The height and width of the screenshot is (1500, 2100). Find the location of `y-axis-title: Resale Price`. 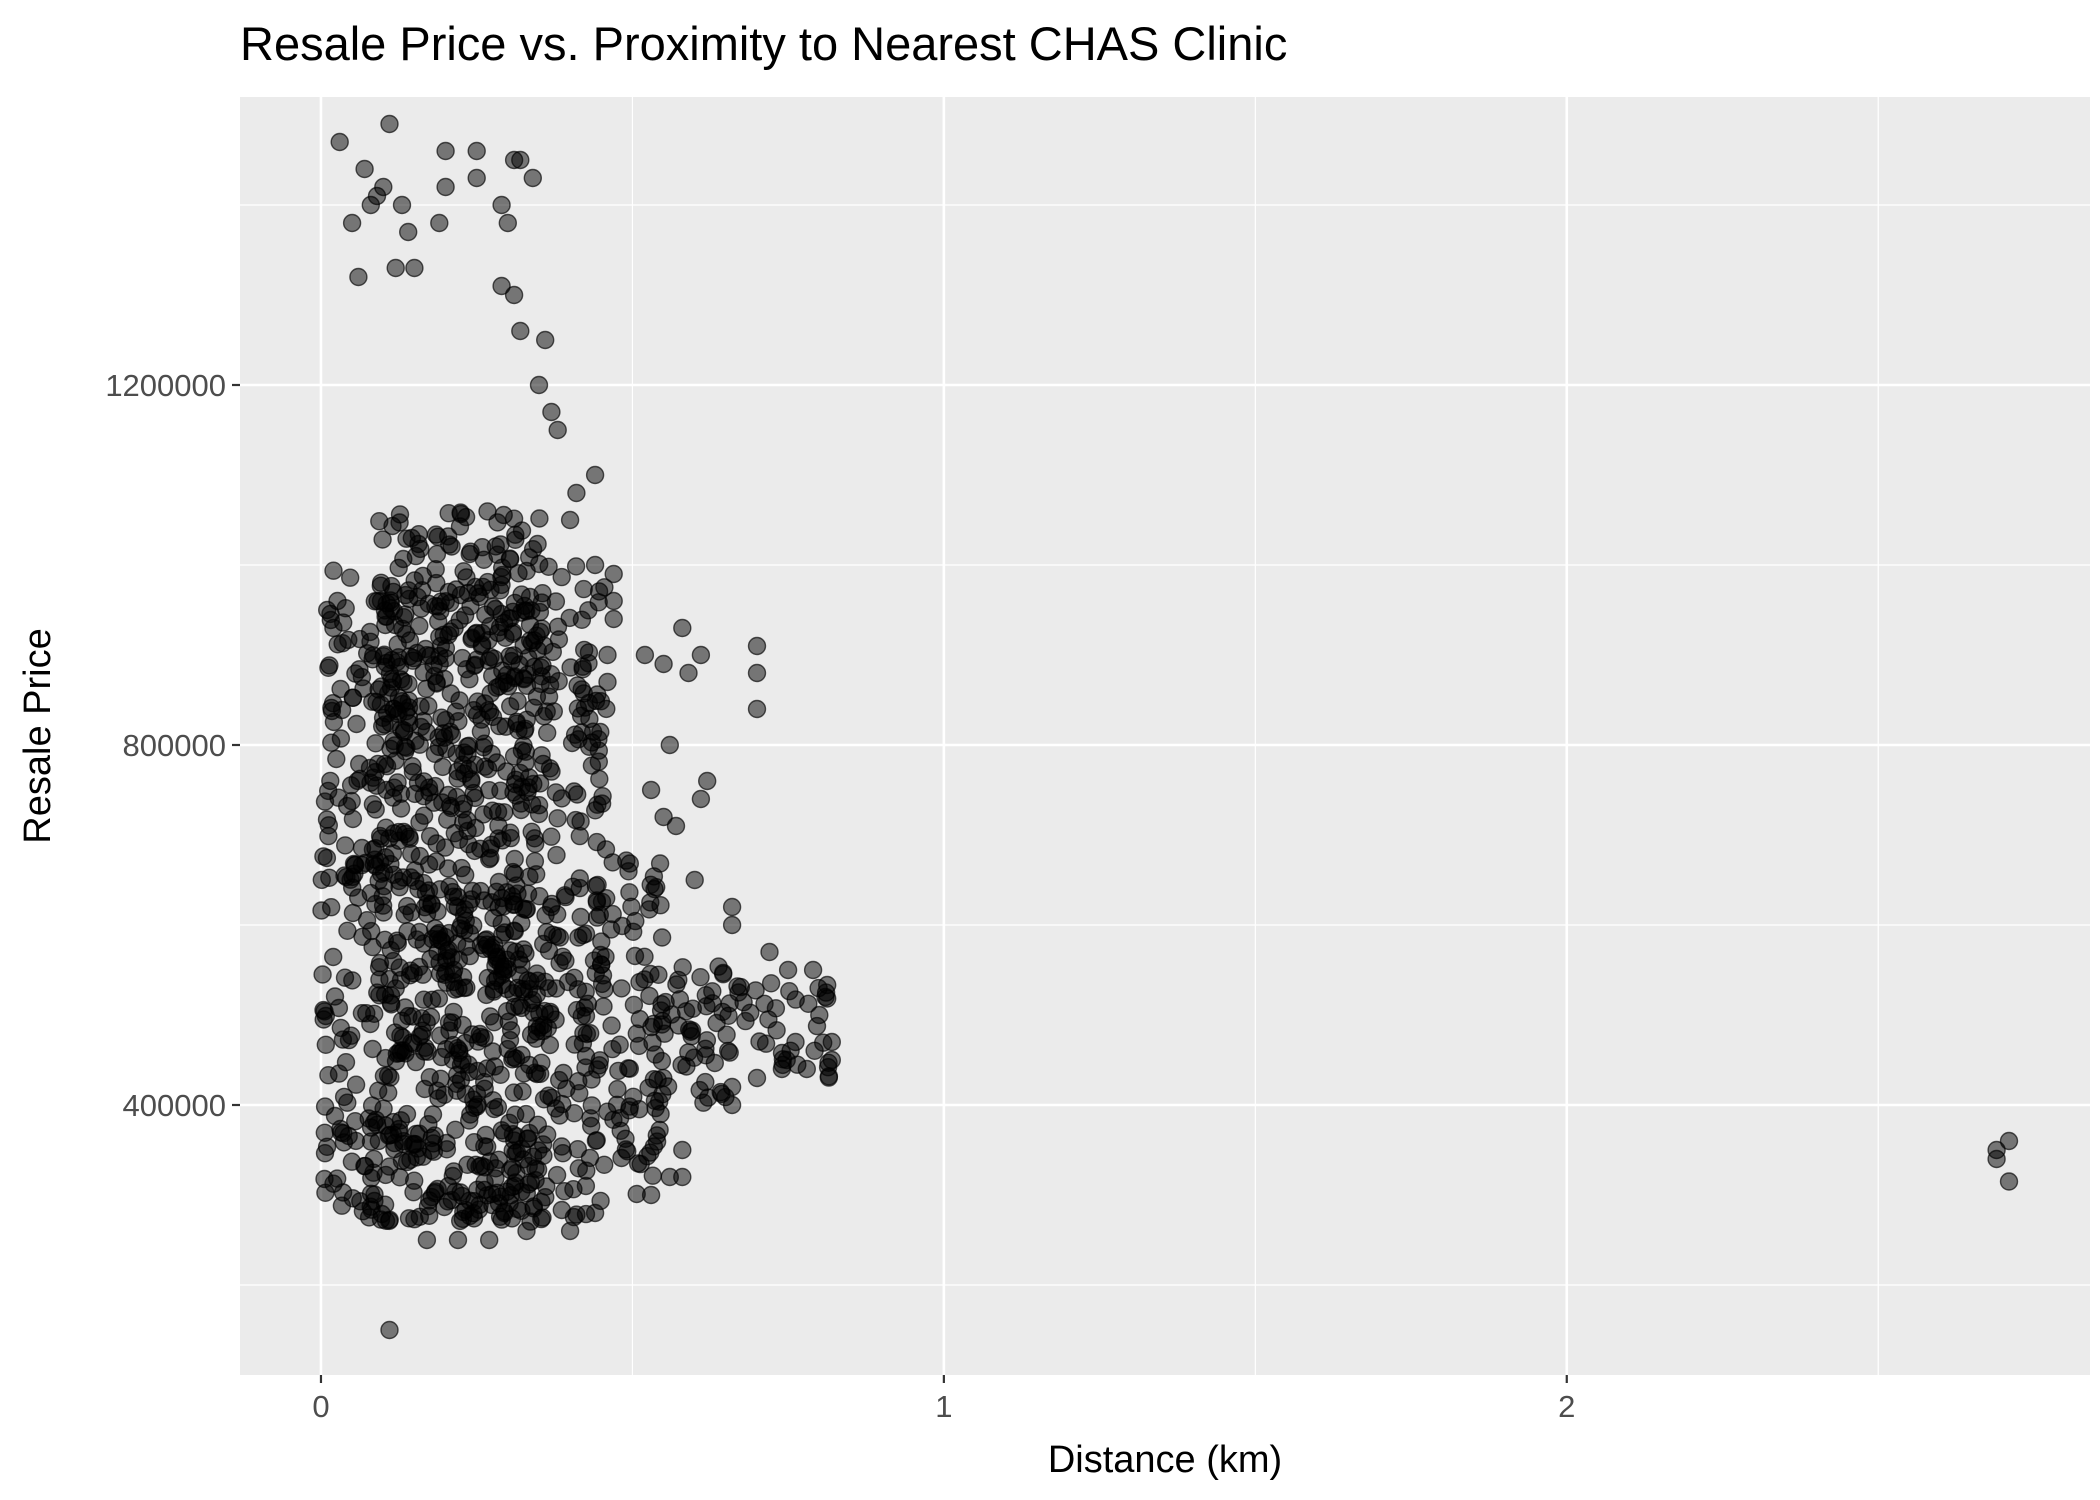

y-axis-title: Resale Price is located at coordinates (38, 735).